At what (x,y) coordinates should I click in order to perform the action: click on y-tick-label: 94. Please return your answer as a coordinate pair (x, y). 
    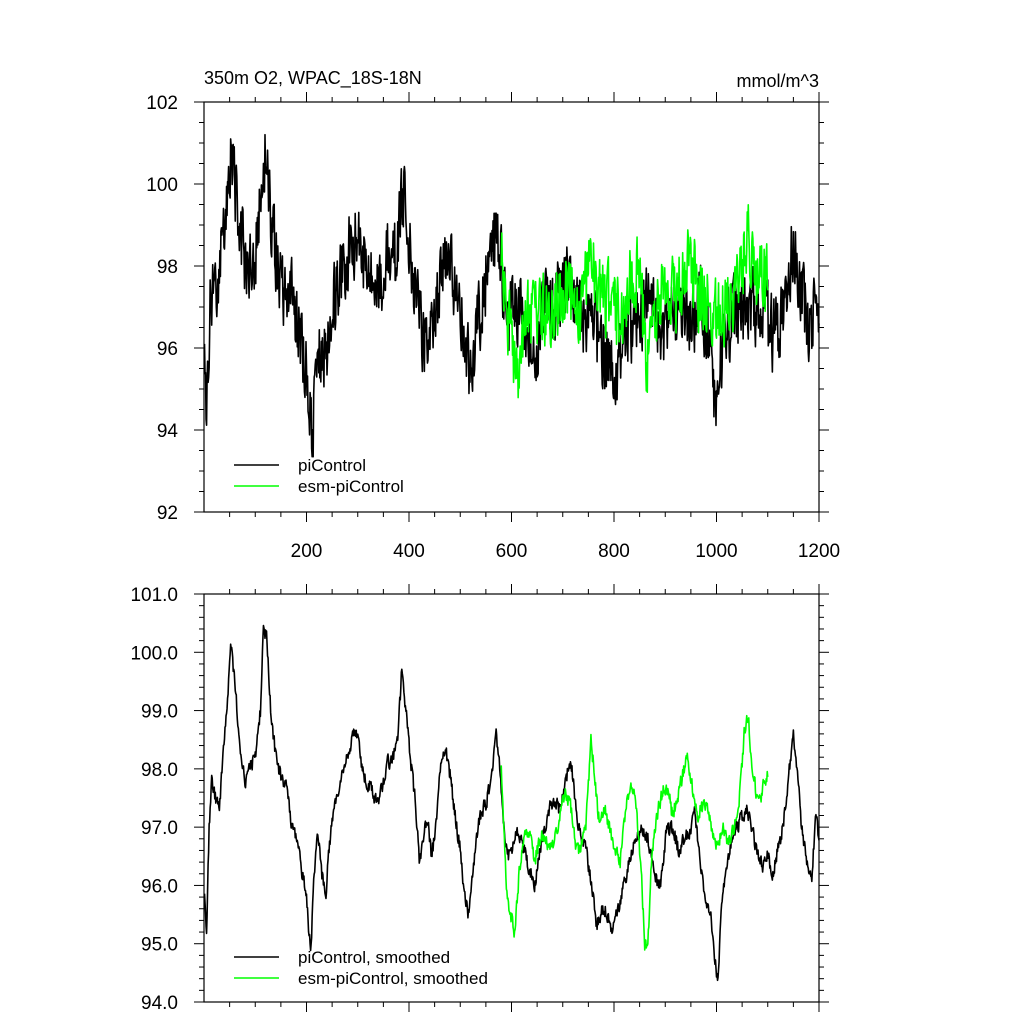
    Looking at the image, I should click on (168, 431).